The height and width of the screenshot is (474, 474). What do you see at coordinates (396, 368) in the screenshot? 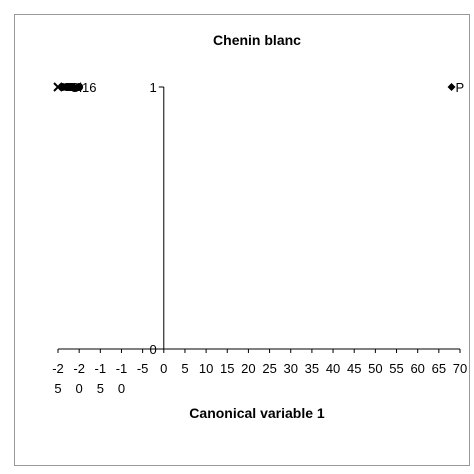
I see `x-tick-label: 55` at bounding box center [396, 368].